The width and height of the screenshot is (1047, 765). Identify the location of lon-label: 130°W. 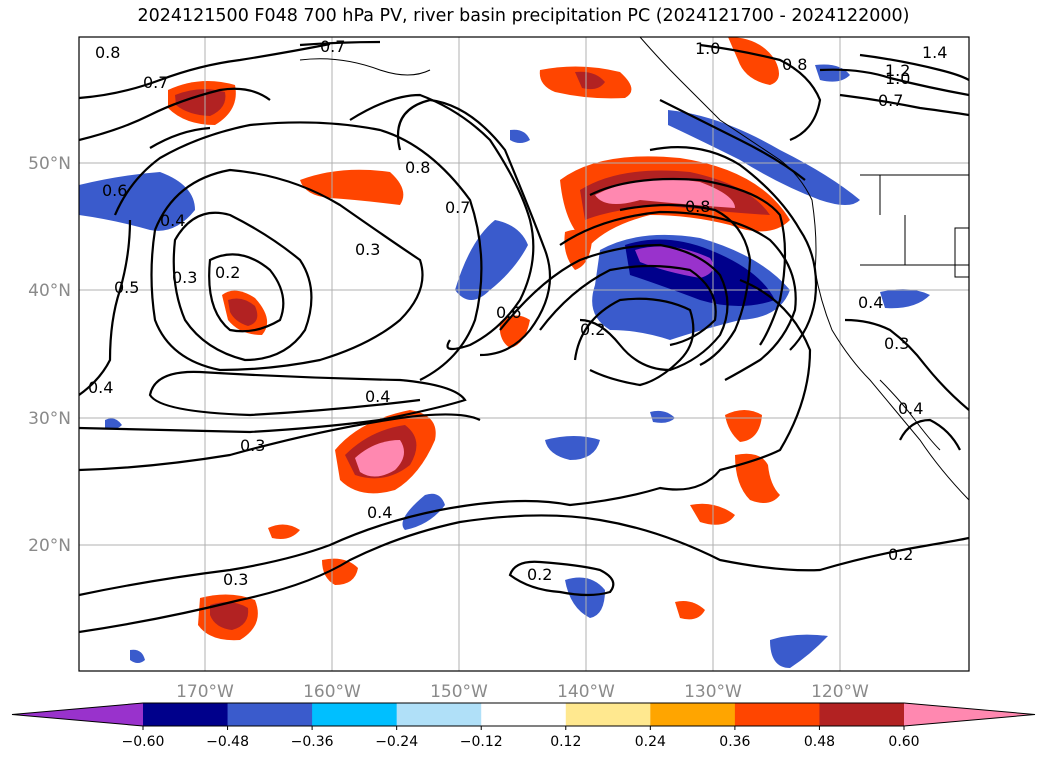
(713, 692).